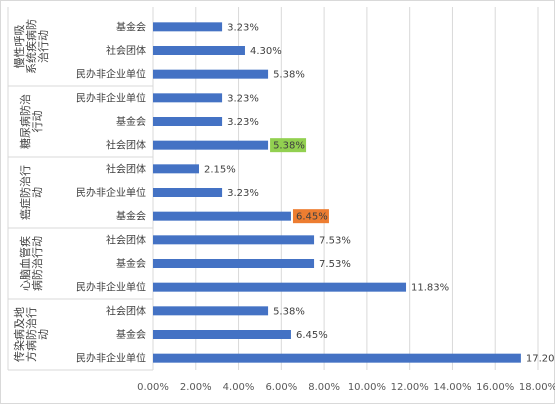 The width and height of the screenshot is (555, 404). Describe the element at coordinates (324, 387) in the screenshot. I see `x-tick-label: 8.00%` at that location.